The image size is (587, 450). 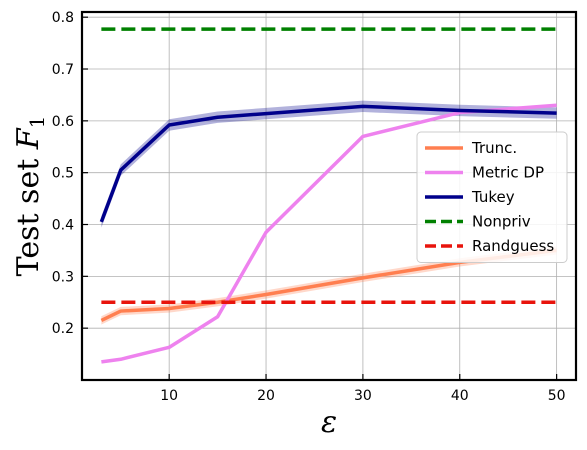 What do you see at coordinates (329, 422) in the screenshot?
I see `x-axis-title: ε` at bounding box center [329, 422].